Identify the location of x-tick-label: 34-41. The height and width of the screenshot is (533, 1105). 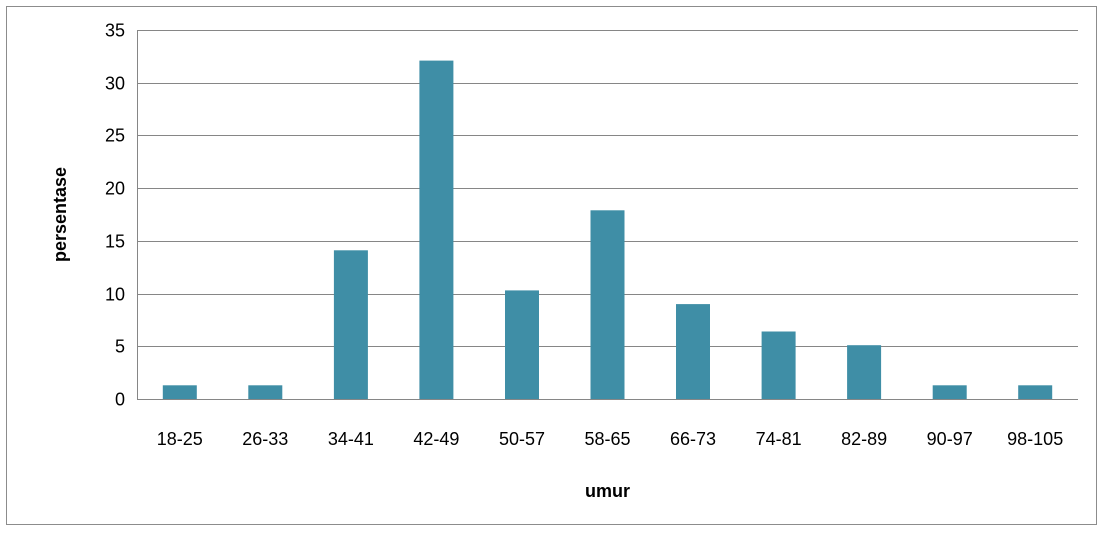
(351, 439).